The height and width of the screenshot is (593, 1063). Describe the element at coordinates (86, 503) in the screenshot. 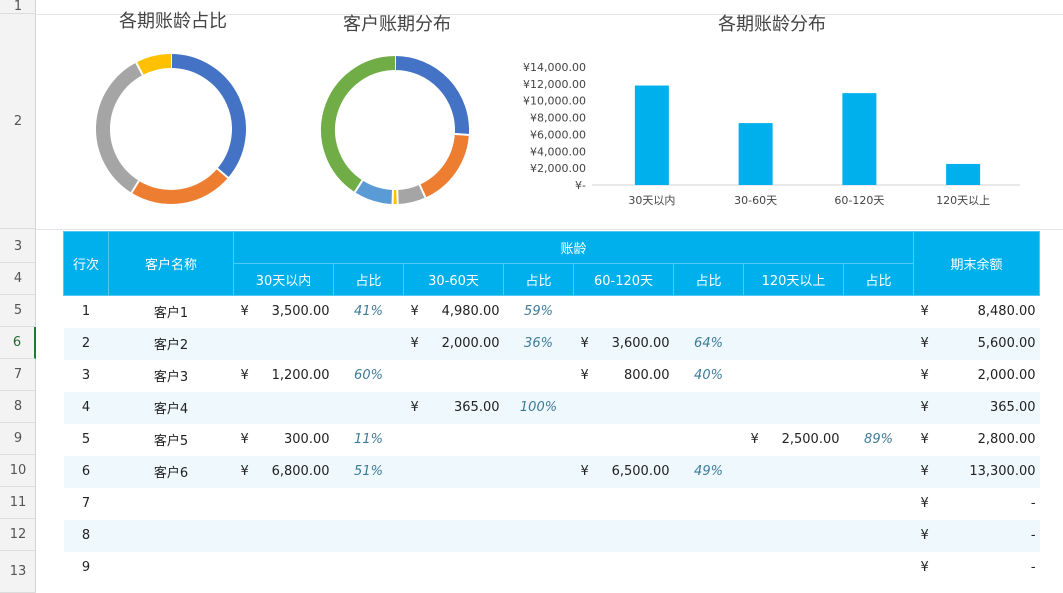

I see `row-index-cell: 7` at that location.